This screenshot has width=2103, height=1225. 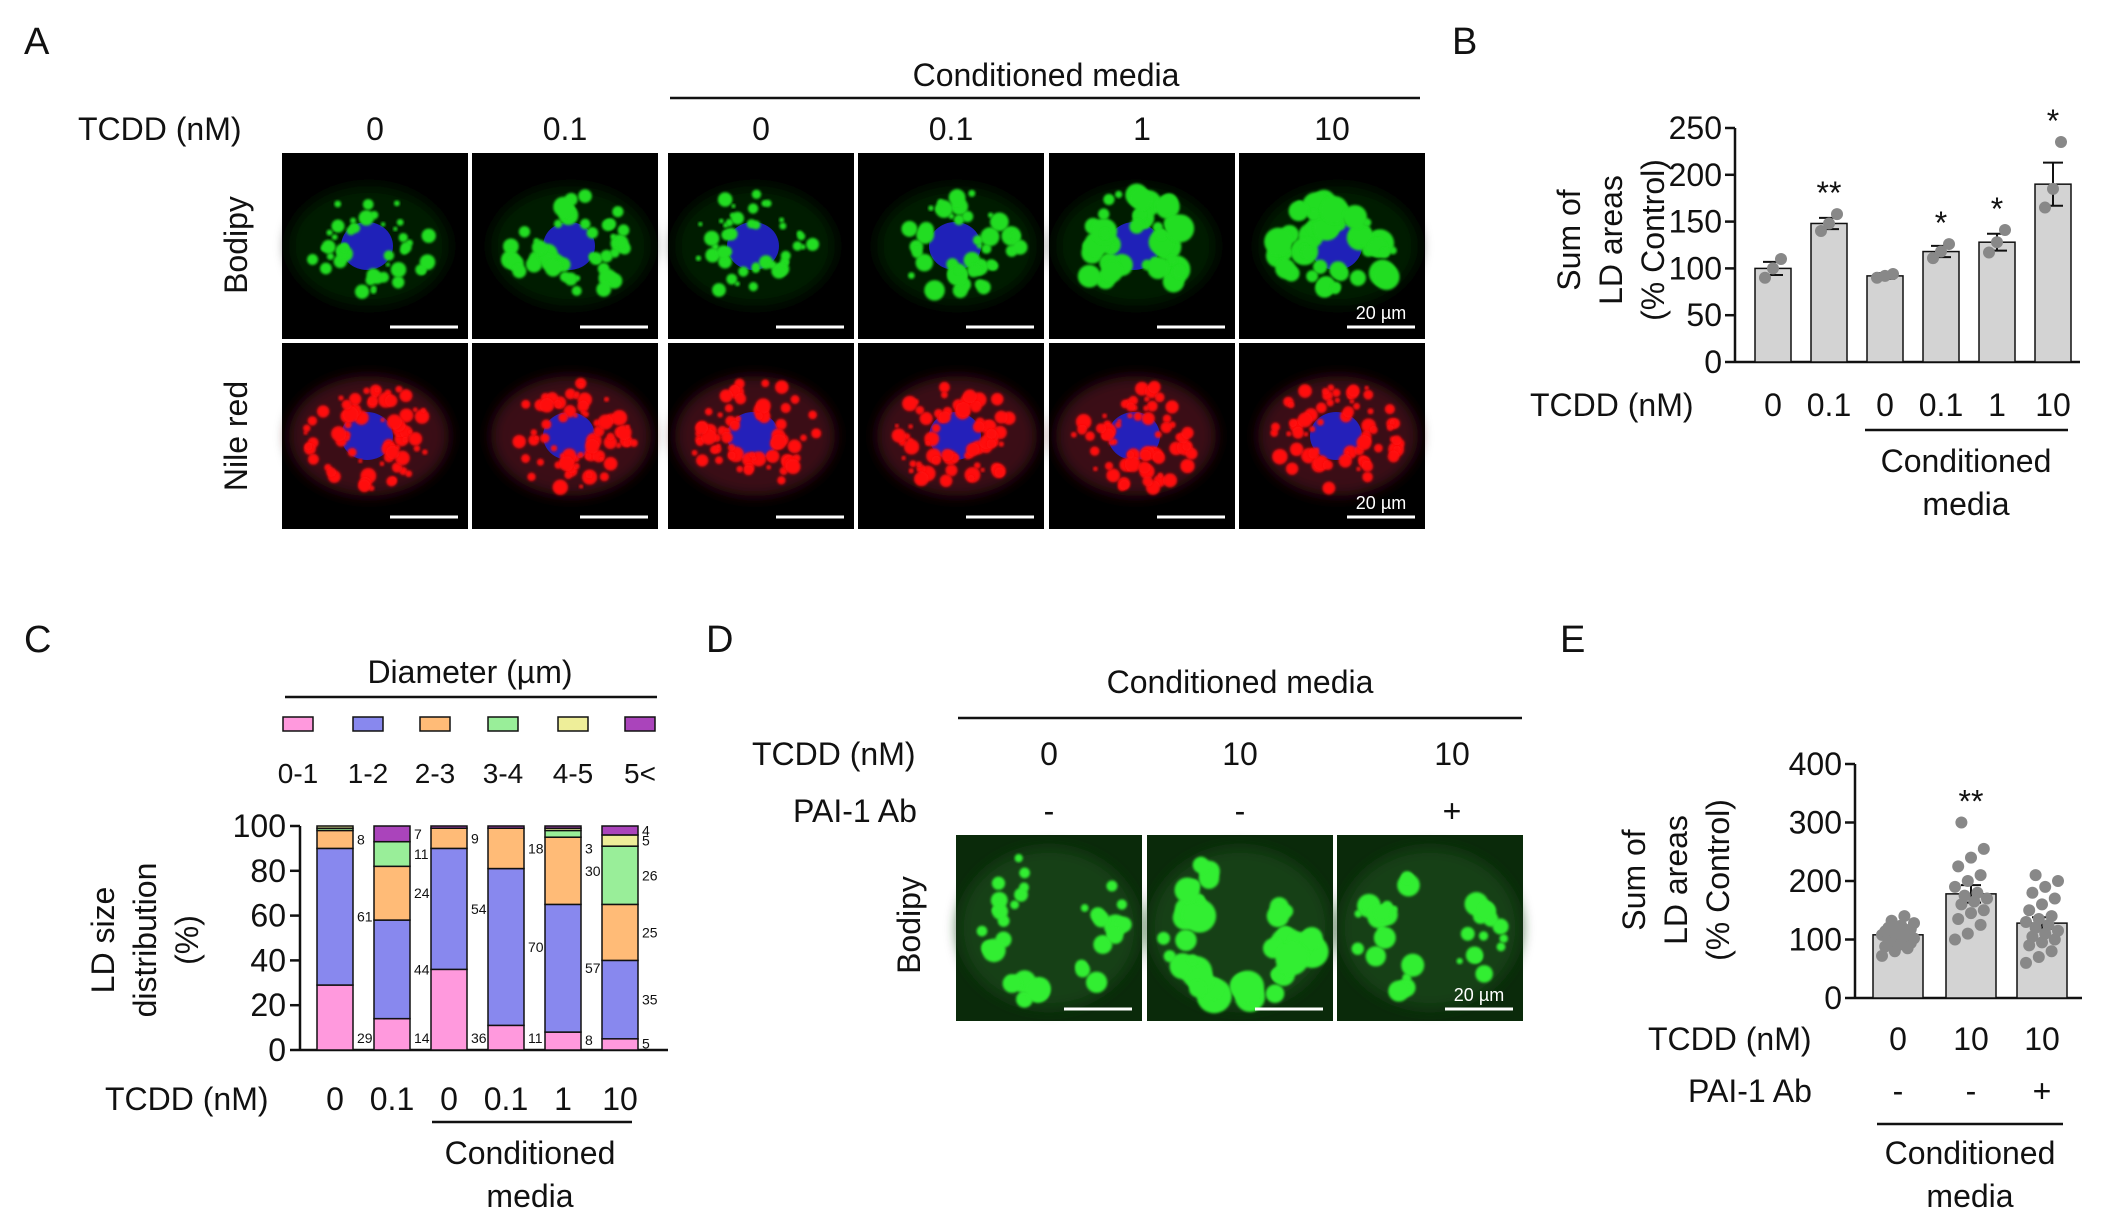 What do you see at coordinates (1049, 754) in the screenshot?
I see `panel-d-tcdd-value: 0` at bounding box center [1049, 754].